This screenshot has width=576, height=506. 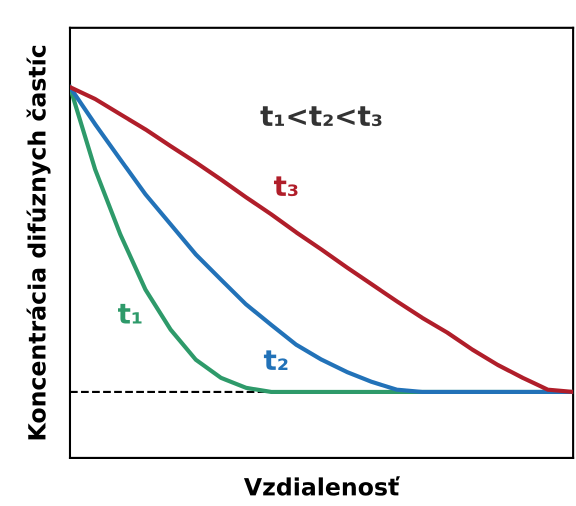 I want to click on annotation: t₁<t₂<t₃, so click(x=321, y=116).